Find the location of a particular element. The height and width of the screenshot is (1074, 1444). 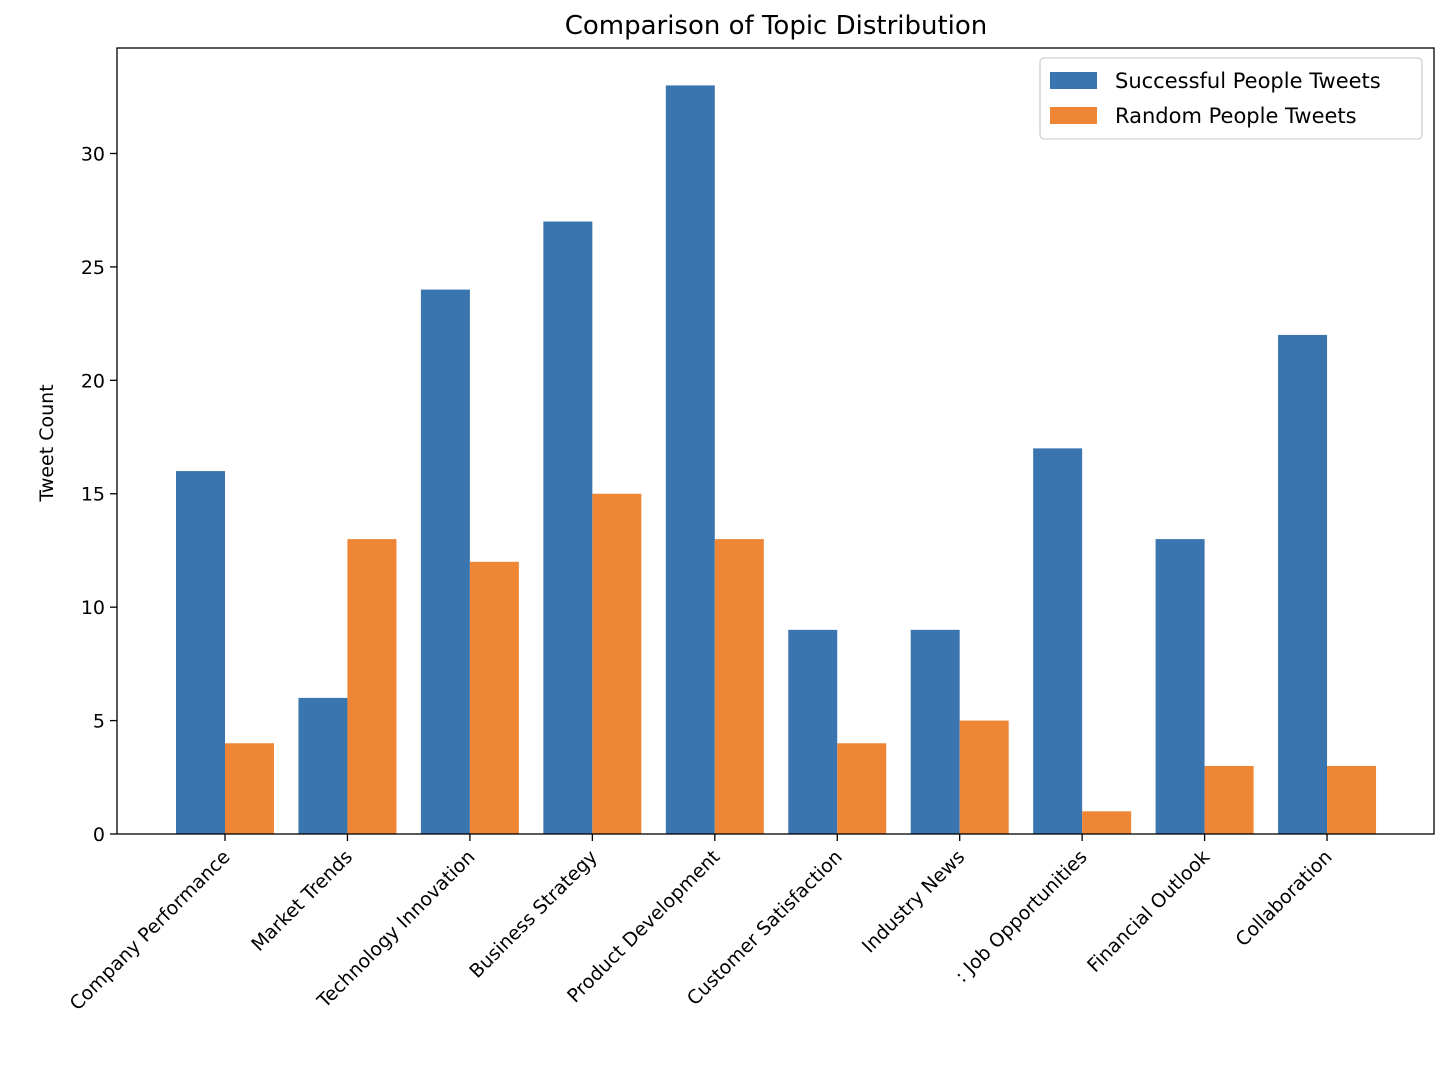

x-tick-label: Collaboration is located at coordinates (1283, 898).